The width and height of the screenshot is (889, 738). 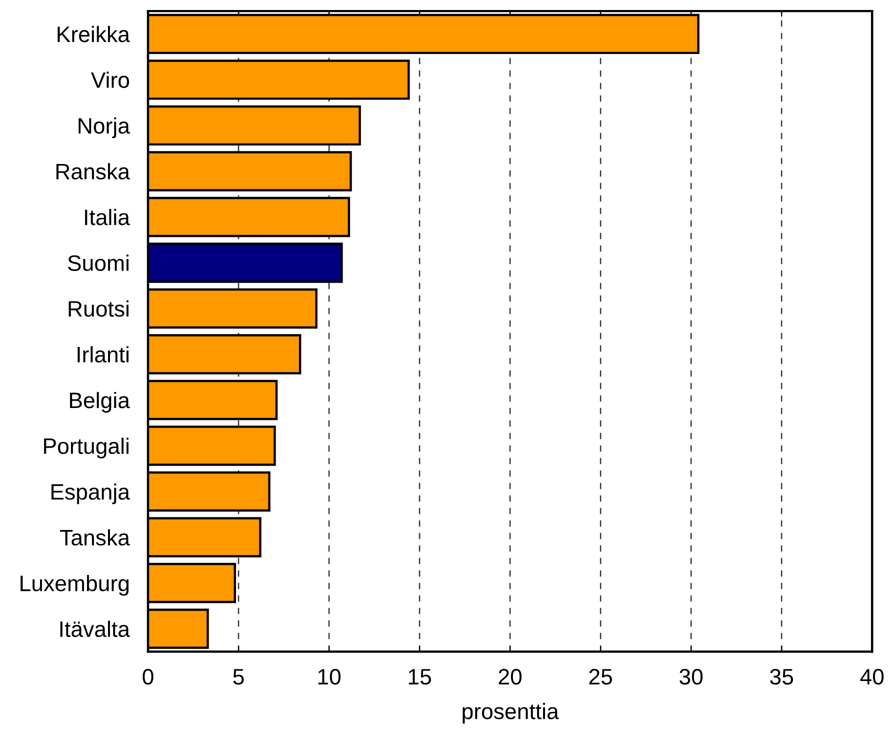 What do you see at coordinates (98, 262) in the screenshot?
I see `y-tick-label: Suomi` at bounding box center [98, 262].